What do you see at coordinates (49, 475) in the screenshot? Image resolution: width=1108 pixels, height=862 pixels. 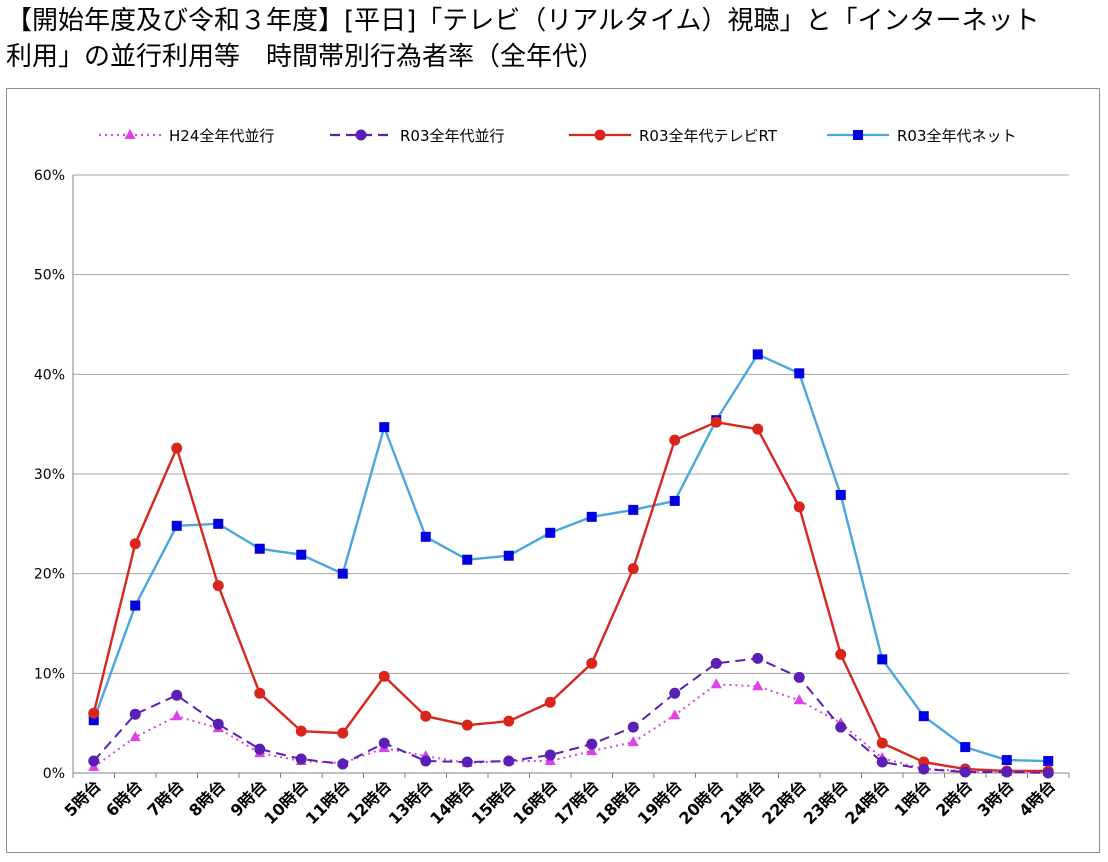 I see `y-tick-label: 30%` at bounding box center [49, 475].